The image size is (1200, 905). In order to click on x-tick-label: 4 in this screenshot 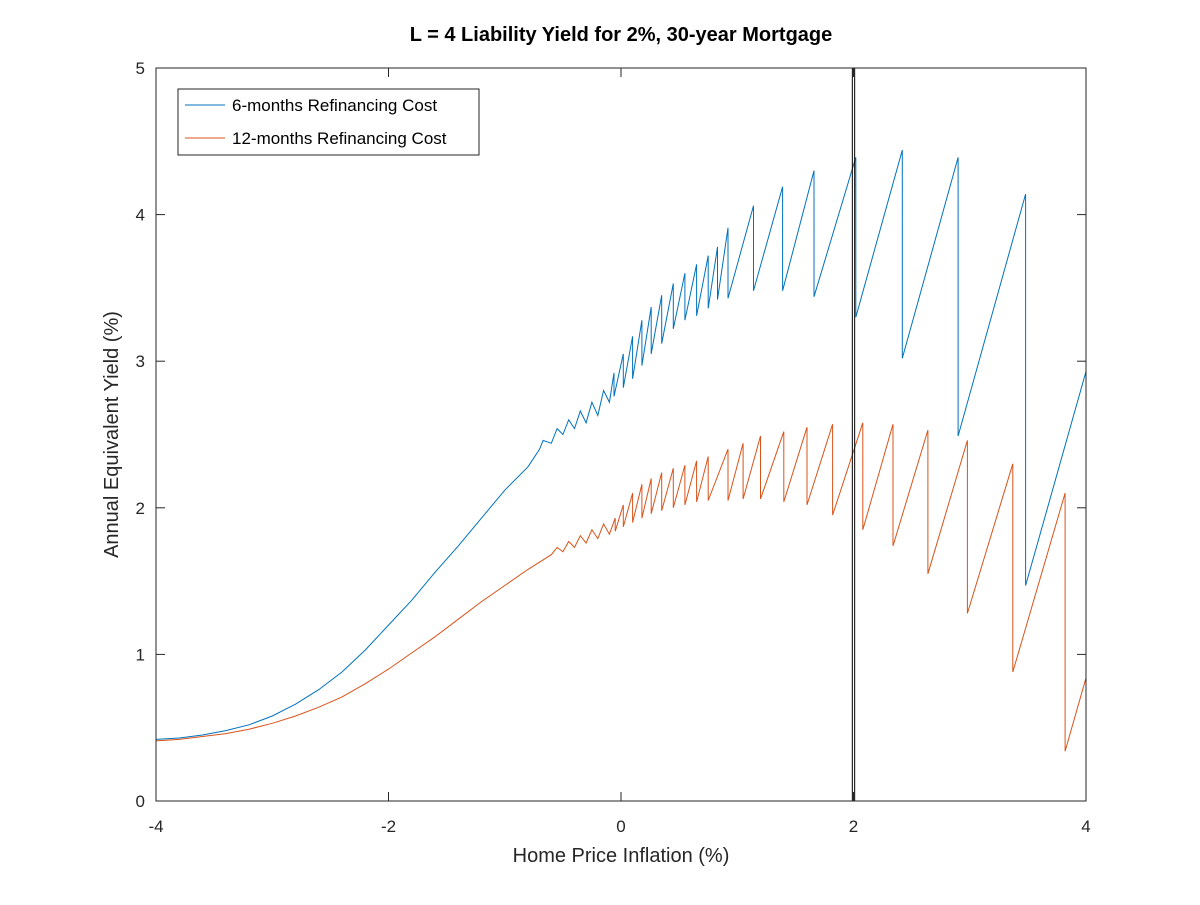, I will do `click(1085, 826)`.